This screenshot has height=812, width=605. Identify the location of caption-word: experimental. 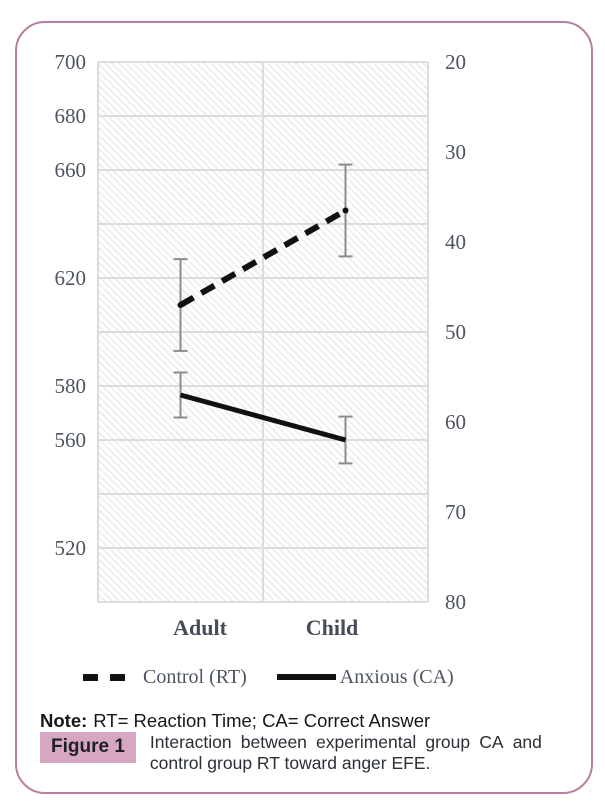
(366, 742).